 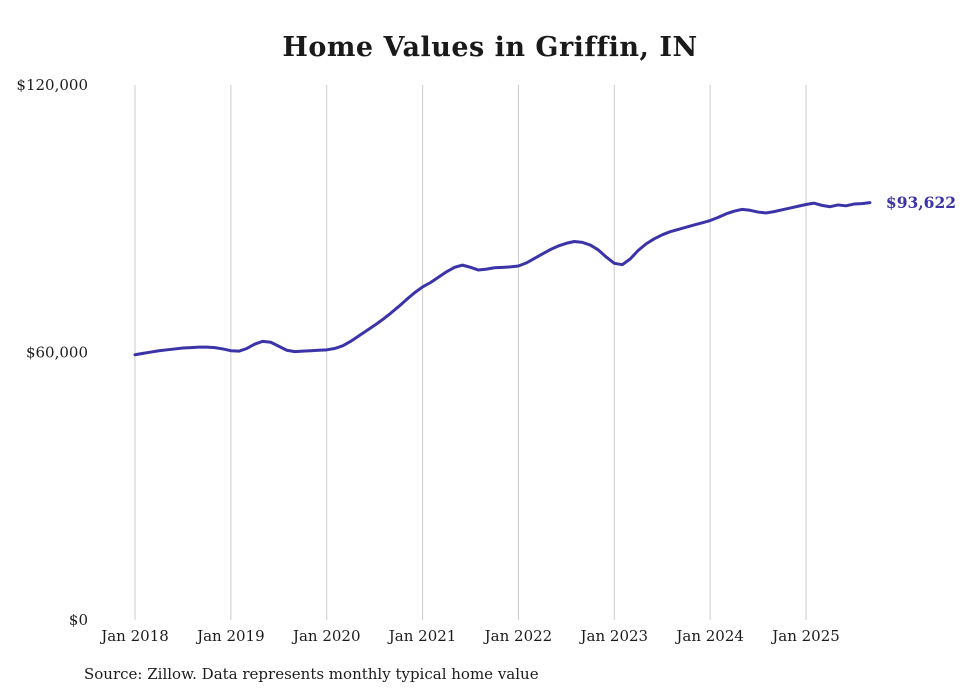 What do you see at coordinates (518, 636) in the screenshot?
I see `x-tick-label: Jan 2022` at bounding box center [518, 636].